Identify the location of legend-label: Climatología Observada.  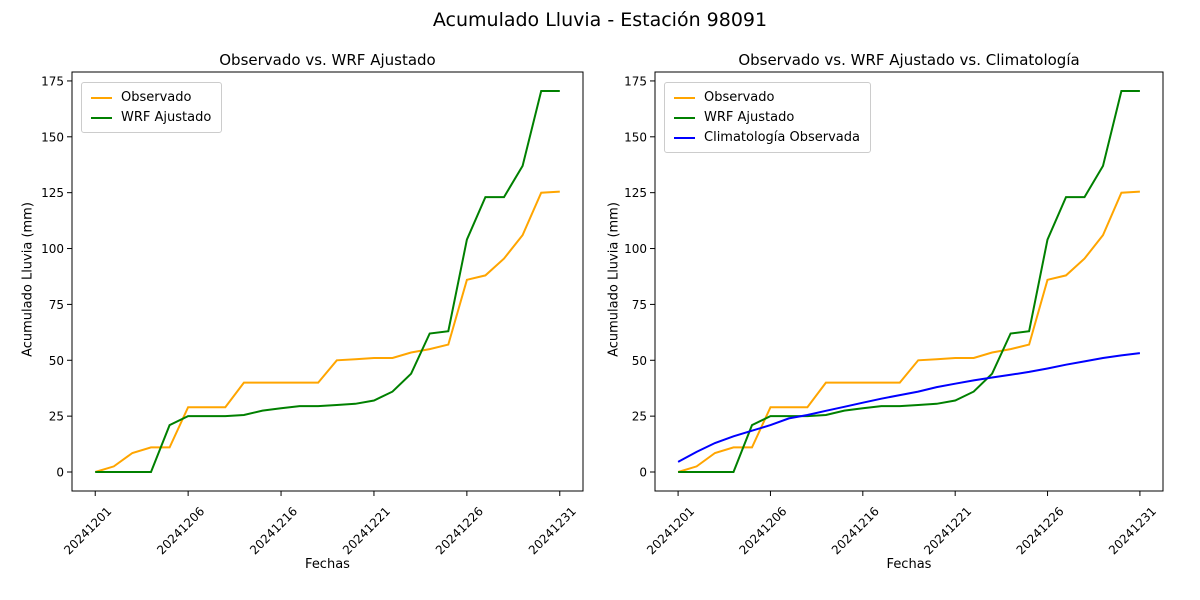
(782, 137).